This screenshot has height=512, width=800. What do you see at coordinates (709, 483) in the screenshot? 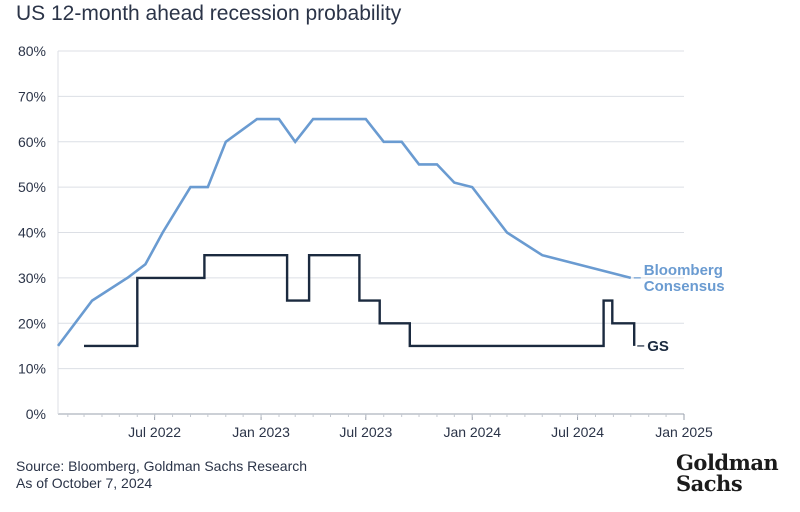
I see `logo-line-2: Sachs` at bounding box center [709, 483].